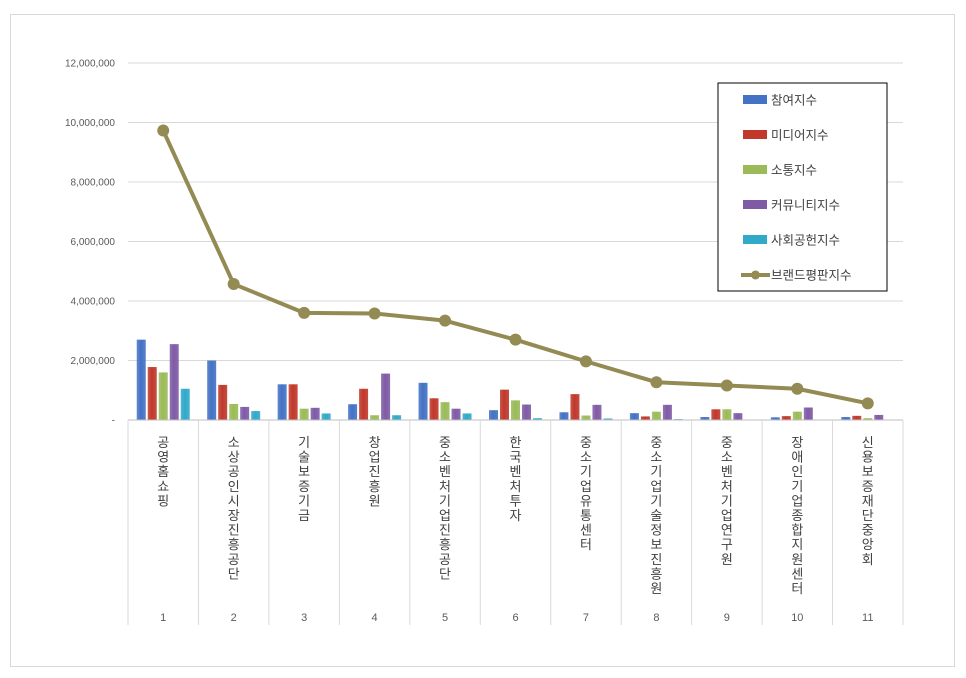 The height and width of the screenshot is (678, 966). What do you see at coordinates (93, 183) in the screenshot?
I see `y-tick-label: 8,000,000` at bounding box center [93, 183].